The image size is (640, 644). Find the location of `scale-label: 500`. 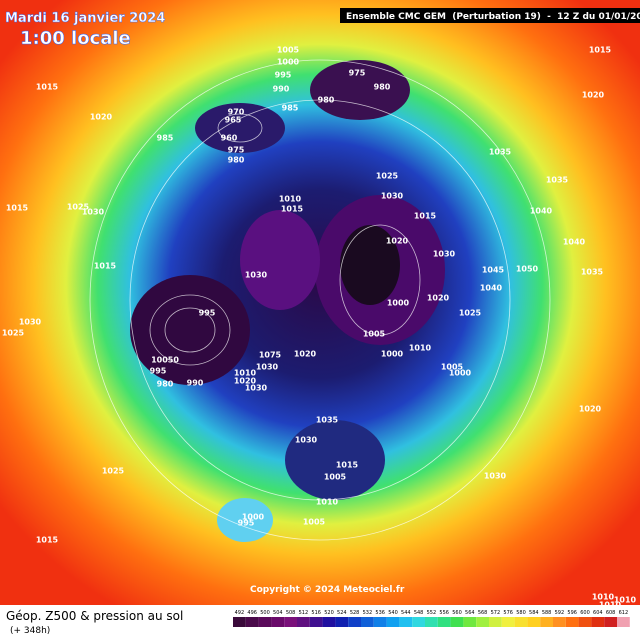

scale-label: 500 is located at coordinates (265, 613).